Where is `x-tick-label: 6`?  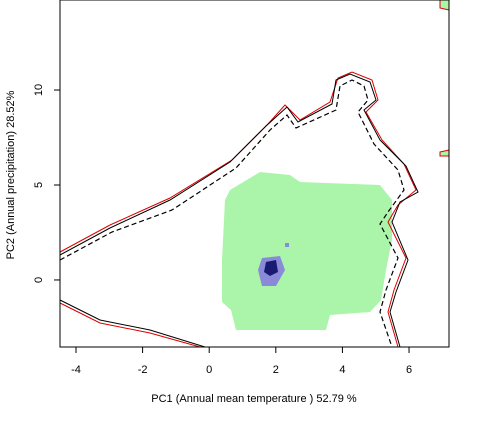
x-tick-label: 6 is located at coordinates (409, 370).